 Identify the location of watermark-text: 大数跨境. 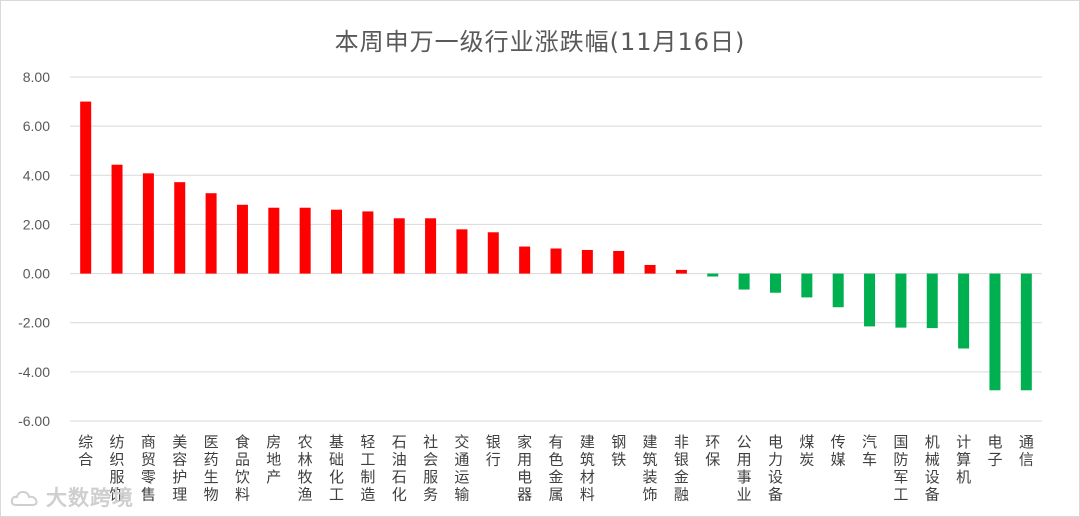
(90, 498).